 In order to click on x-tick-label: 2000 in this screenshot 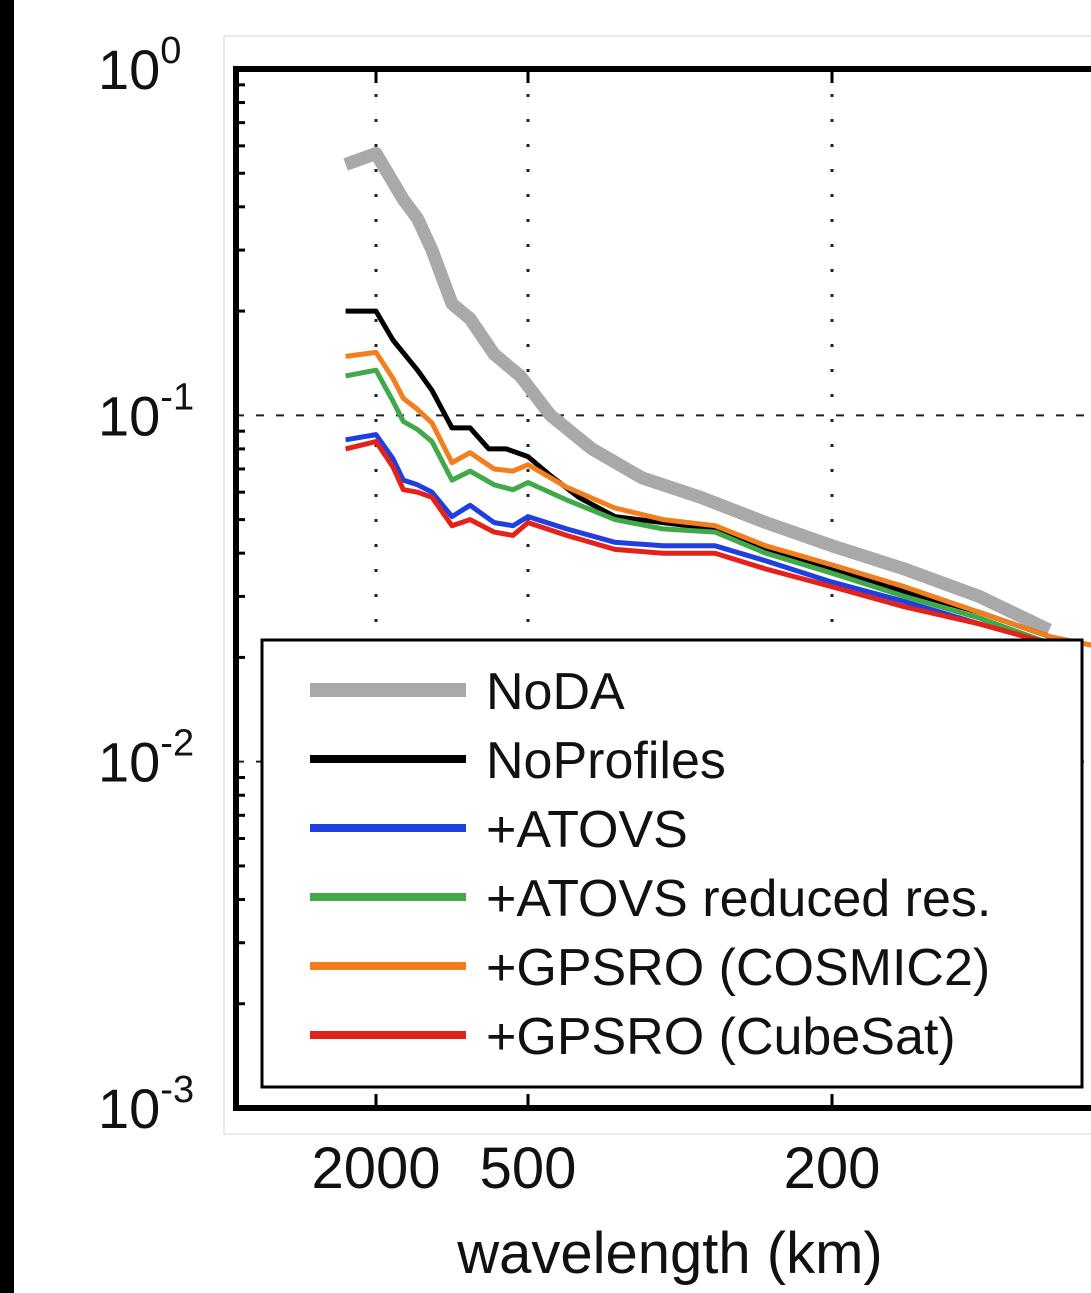, I will do `click(375, 1168)`.